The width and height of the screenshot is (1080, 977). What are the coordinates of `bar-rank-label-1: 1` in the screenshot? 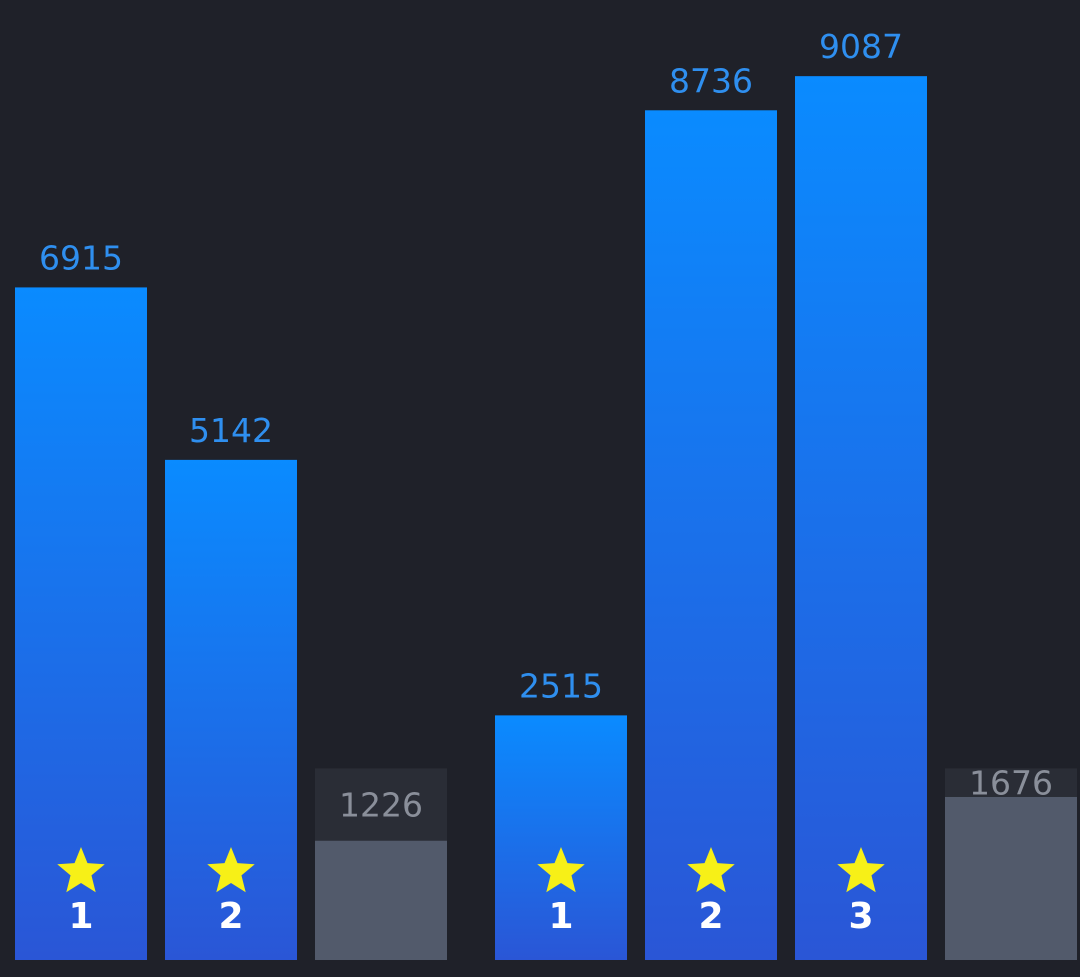 It's located at (80, 916).